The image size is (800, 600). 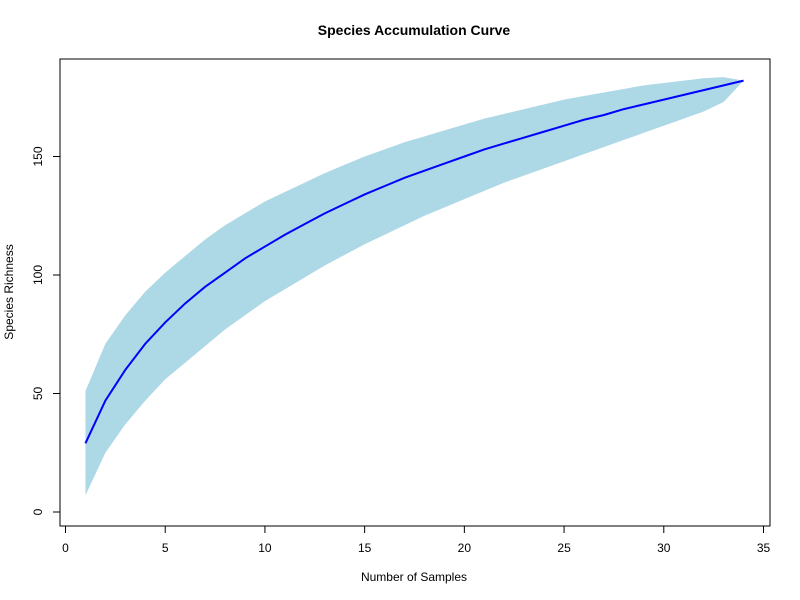 I want to click on y-tick-label: 0, so click(x=38, y=511).